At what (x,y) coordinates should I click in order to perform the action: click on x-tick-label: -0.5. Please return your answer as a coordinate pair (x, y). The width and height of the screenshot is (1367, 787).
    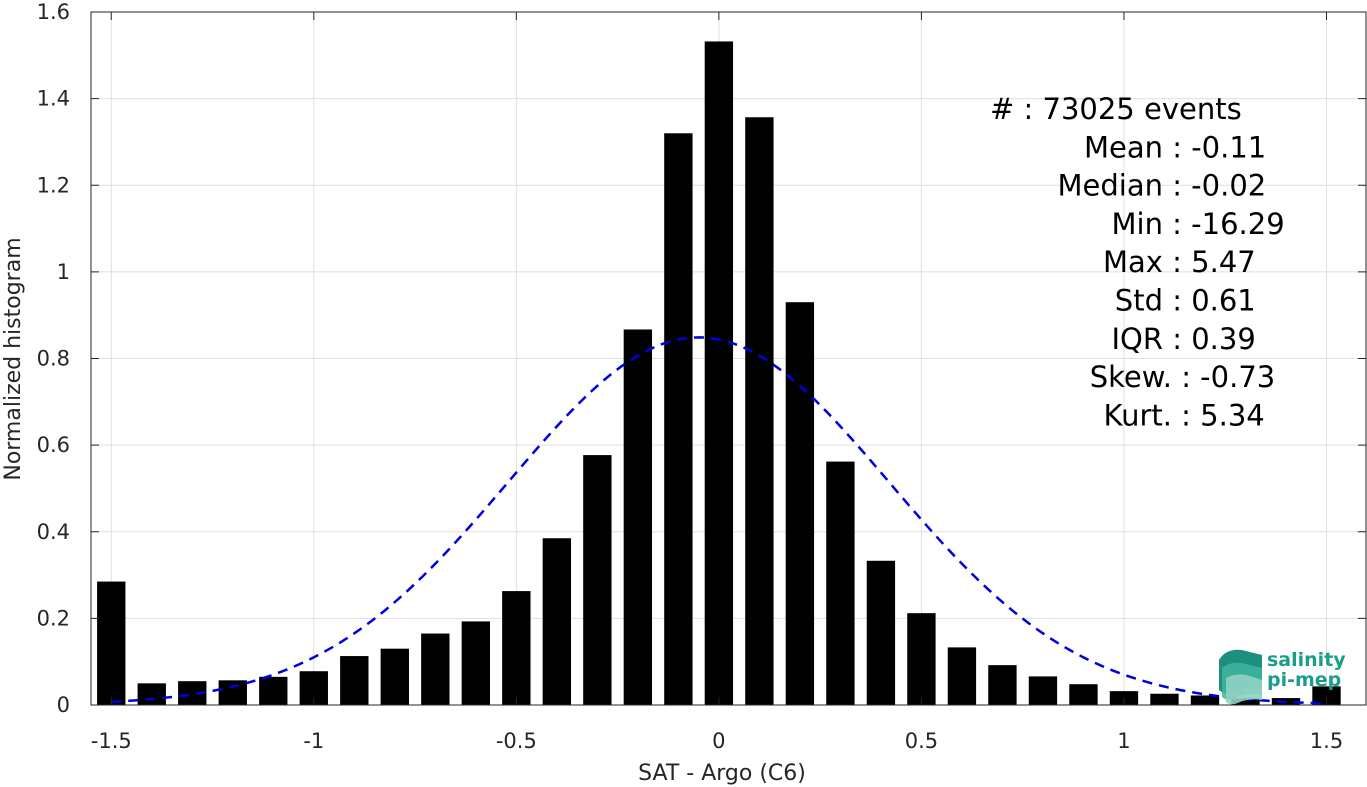
    Looking at the image, I should click on (516, 741).